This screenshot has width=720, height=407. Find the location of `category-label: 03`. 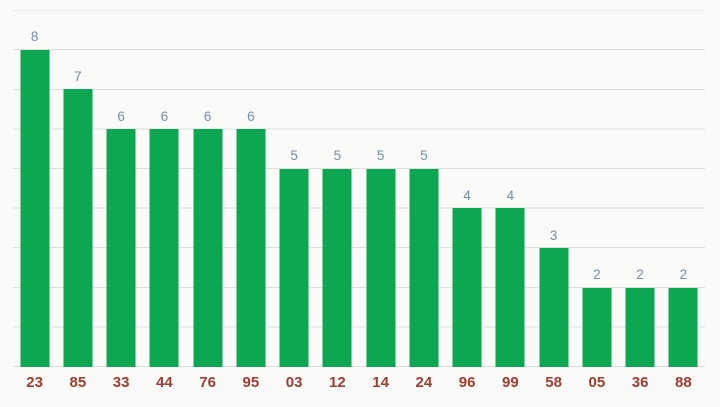

category-label: 03 is located at coordinates (294, 382).